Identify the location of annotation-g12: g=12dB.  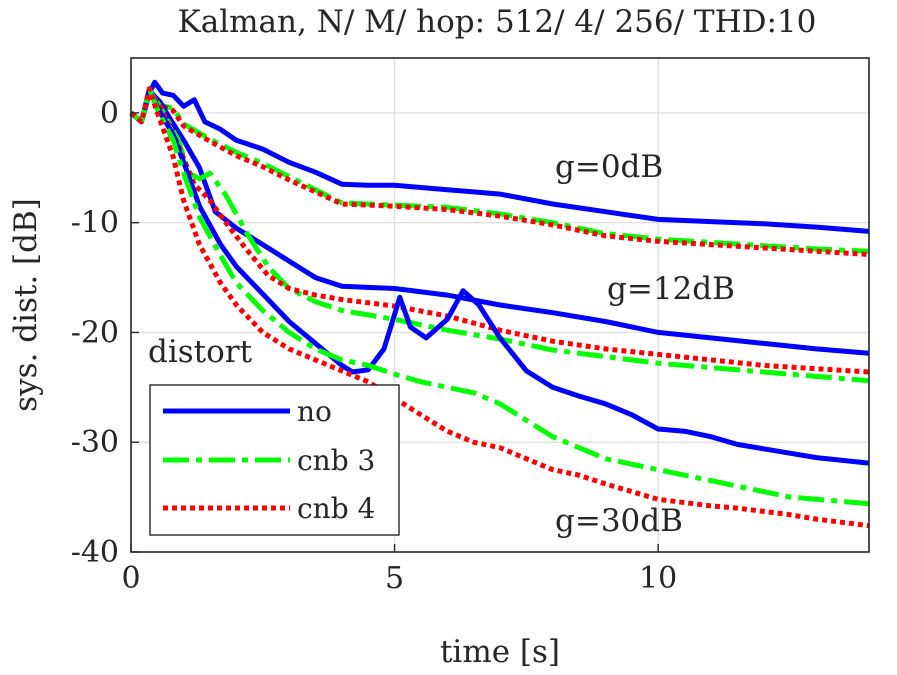
(671, 289).